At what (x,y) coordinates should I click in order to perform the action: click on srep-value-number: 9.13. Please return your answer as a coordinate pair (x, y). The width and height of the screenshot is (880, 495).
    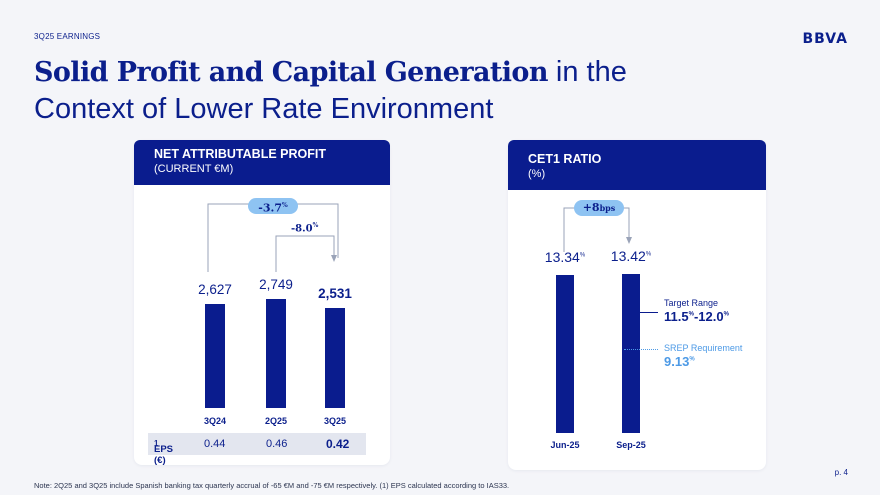
    Looking at the image, I should click on (677, 361).